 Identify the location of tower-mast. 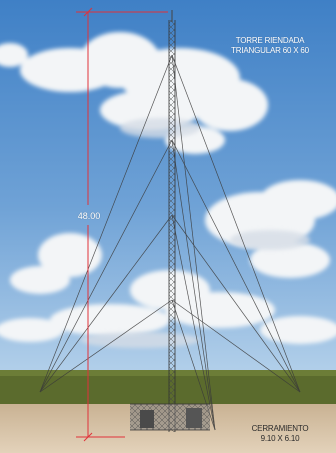
(172, 221).